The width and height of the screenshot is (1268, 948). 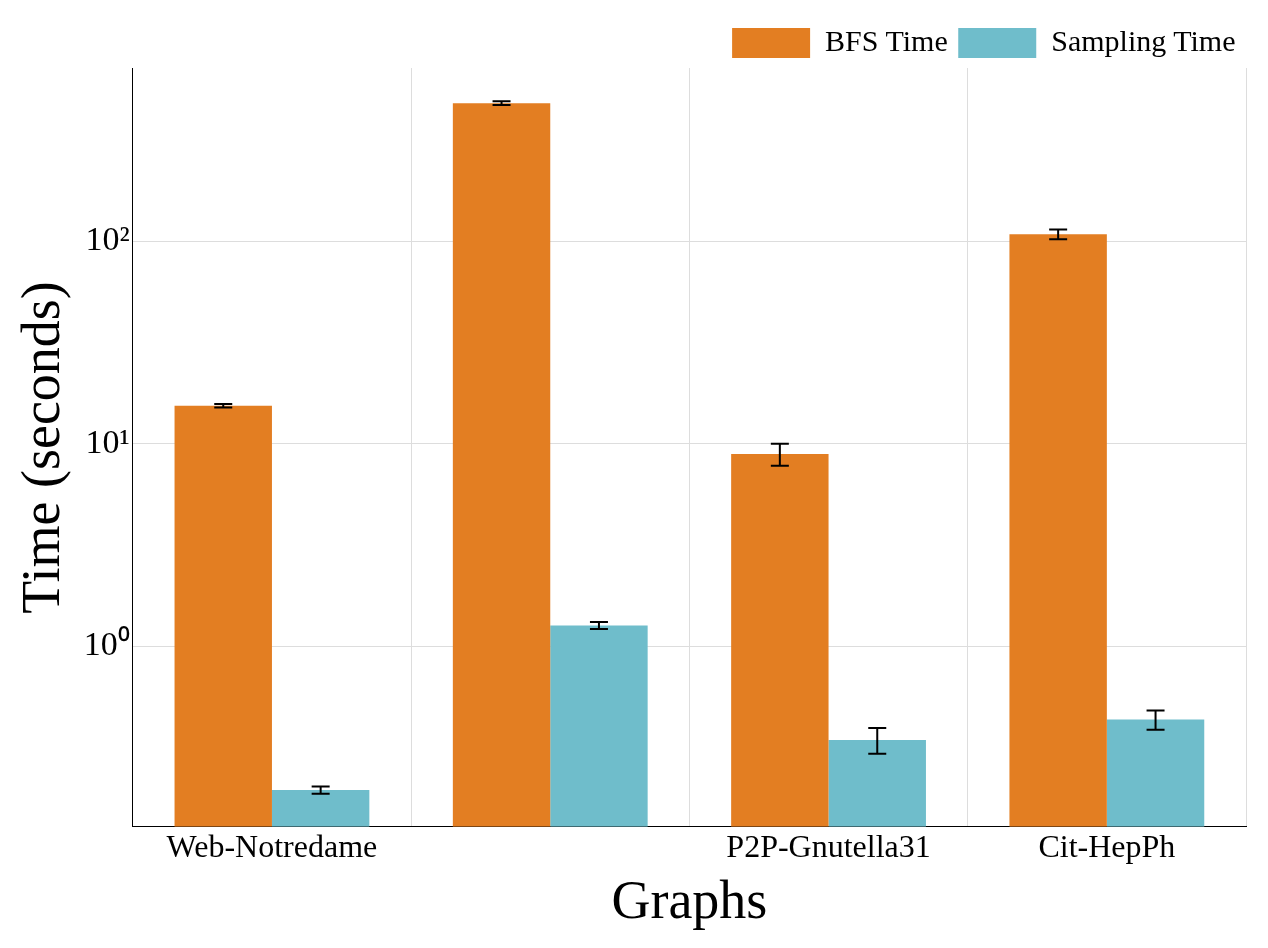 I want to click on x-tick-label: Web-Notredame, so click(x=272, y=846).